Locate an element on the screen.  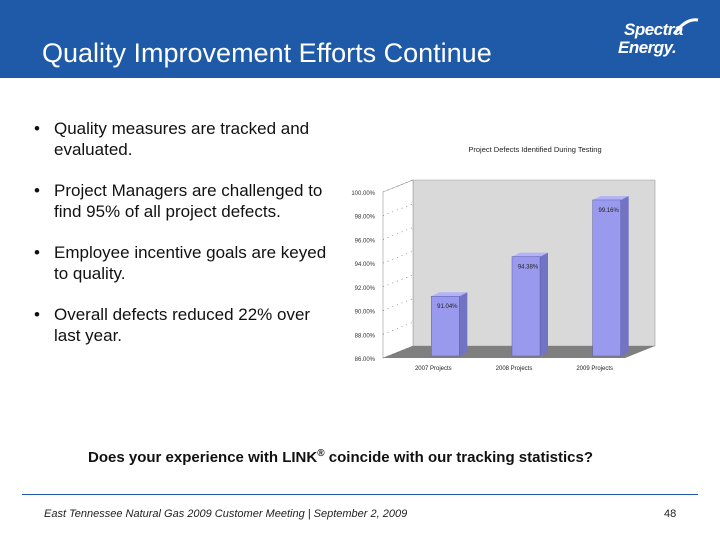
spectra-energy-logo: Spectra Energy. is located at coordinates (657, 41).